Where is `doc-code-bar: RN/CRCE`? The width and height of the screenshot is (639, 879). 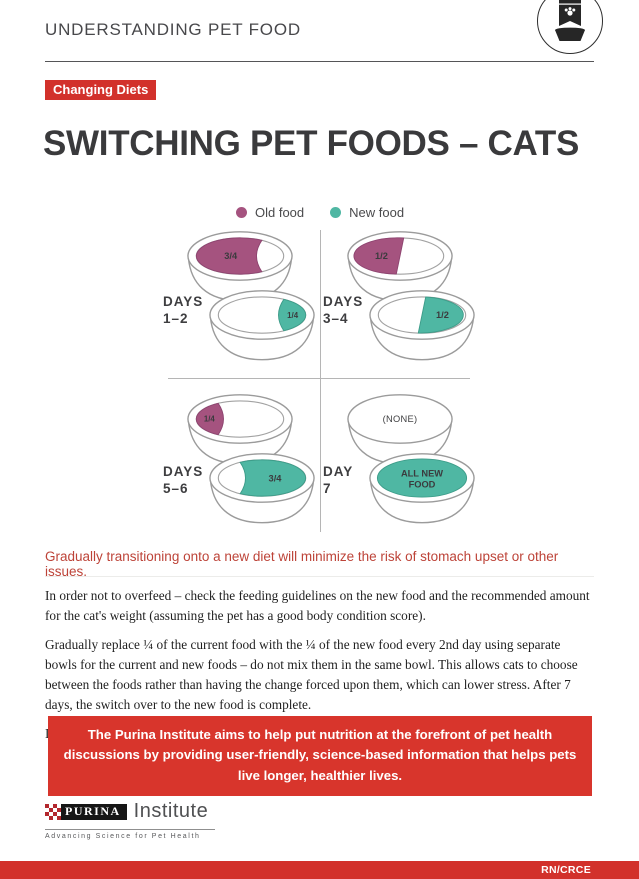 doc-code-bar: RN/CRCE is located at coordinates (319, 870).